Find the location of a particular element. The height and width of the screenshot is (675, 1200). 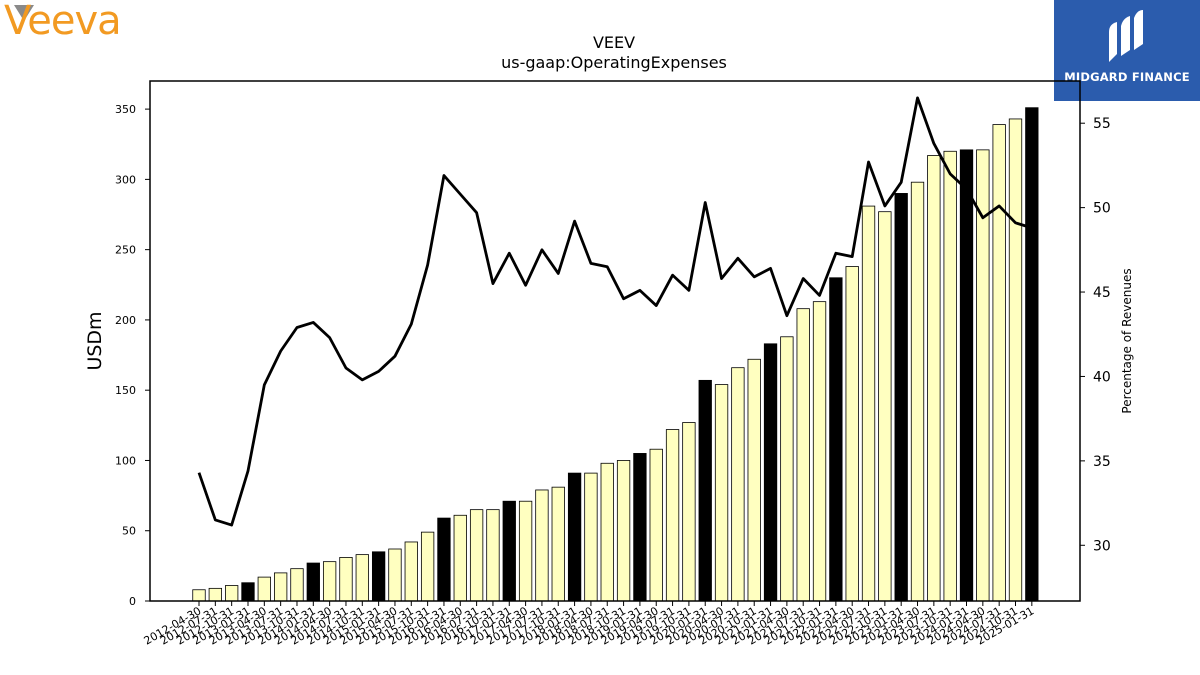

y-tick-label: 200 is located at coordinates (125, 320).